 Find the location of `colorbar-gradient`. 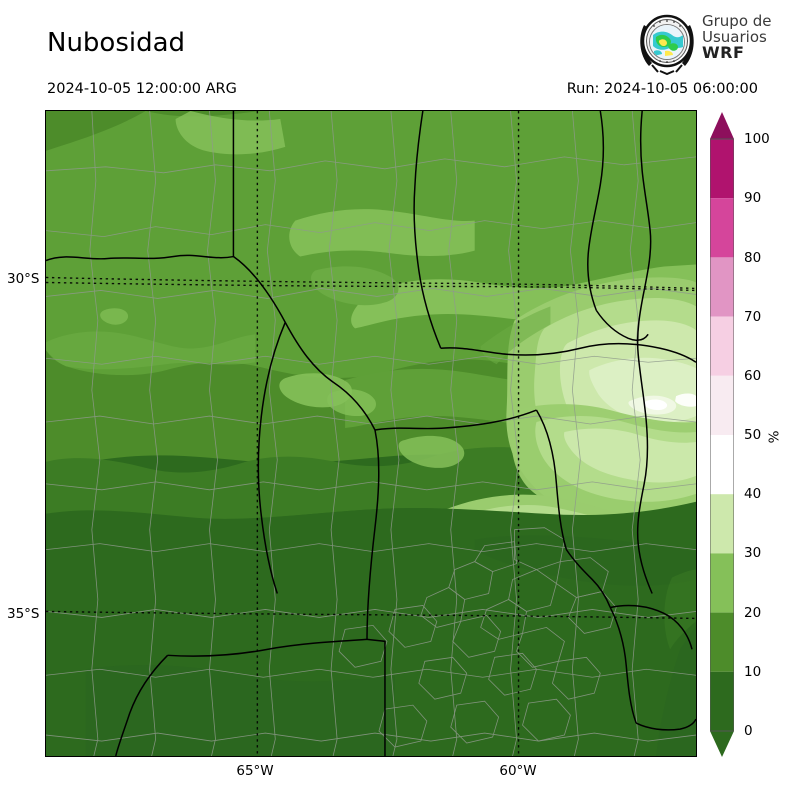

colorbar-gradient is located at coordinates (722, 434).